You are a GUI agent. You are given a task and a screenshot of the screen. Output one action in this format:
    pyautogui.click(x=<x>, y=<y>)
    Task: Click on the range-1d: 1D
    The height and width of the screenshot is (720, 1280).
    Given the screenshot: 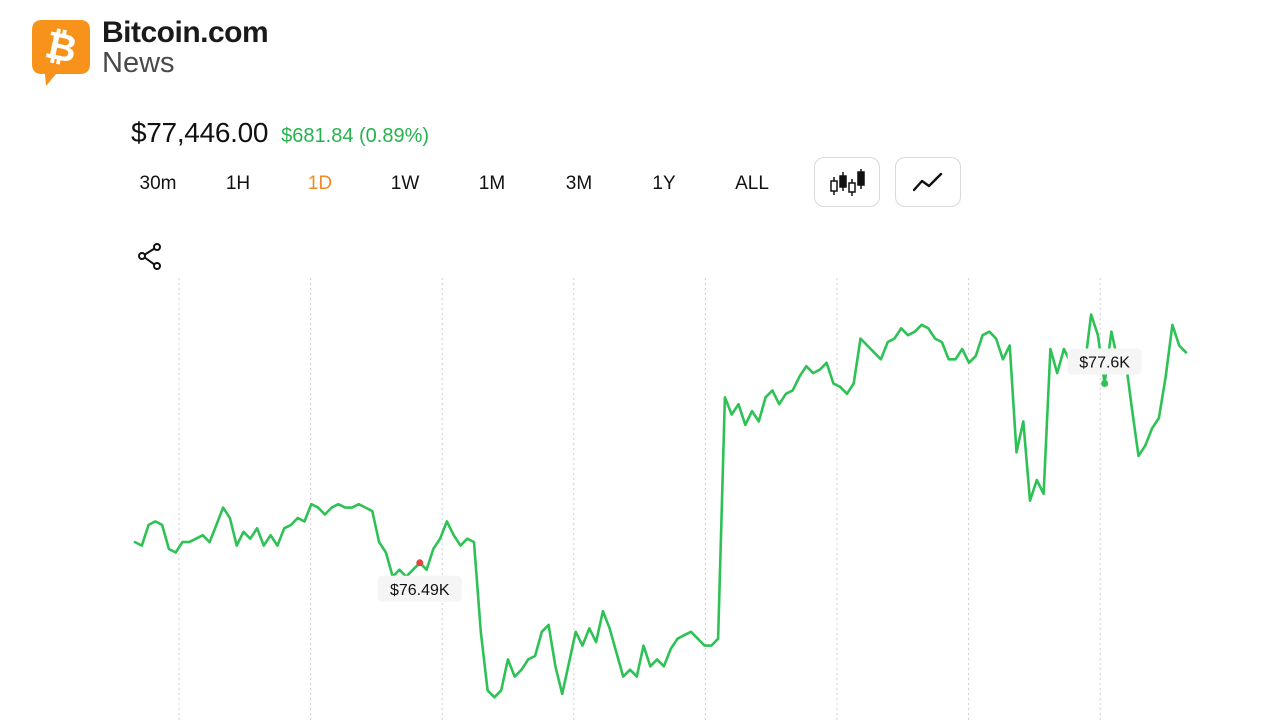 What is the action you would take?
    pyautogui.click(x=320, y=184)
    